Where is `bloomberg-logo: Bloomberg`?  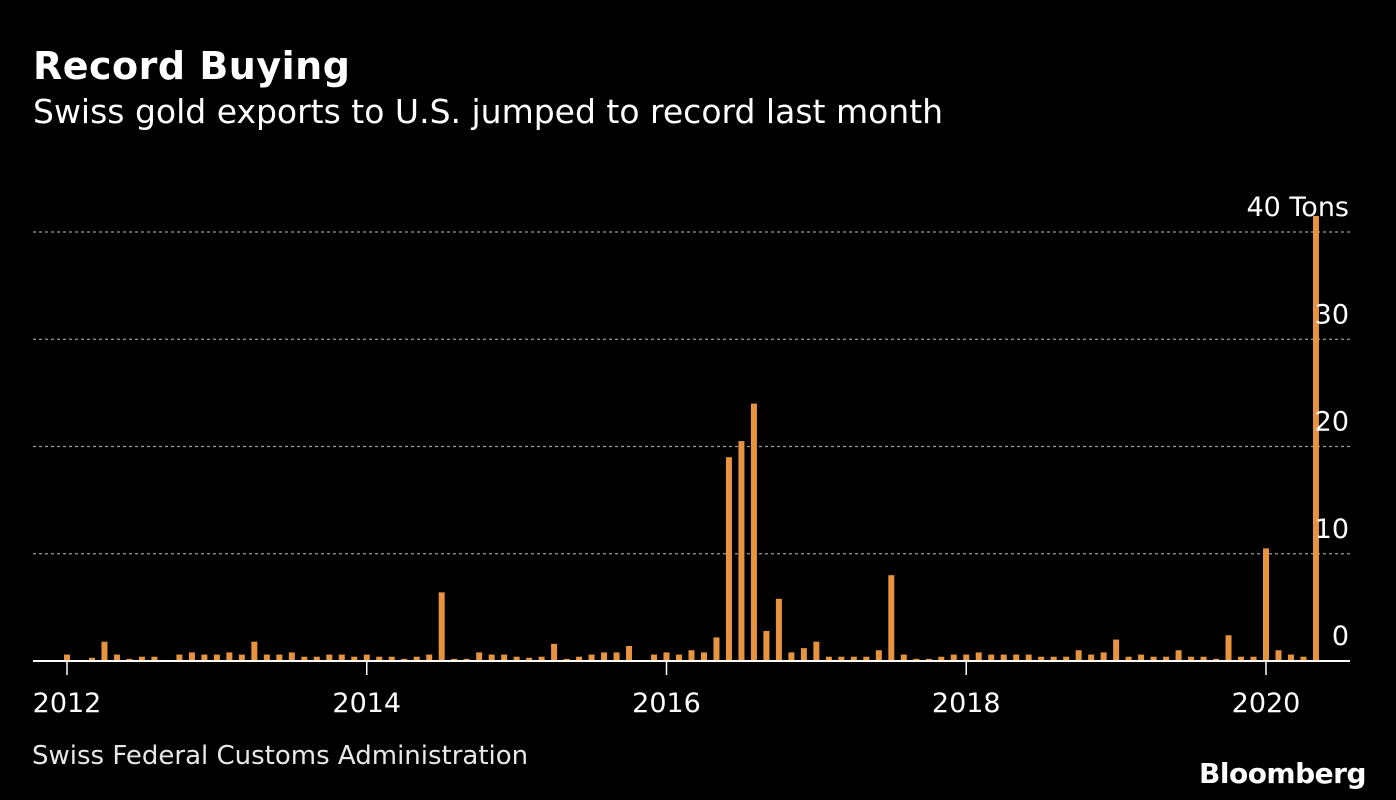
bloomberg-logo: Bloomberg is located at coordinates (1282, 773).